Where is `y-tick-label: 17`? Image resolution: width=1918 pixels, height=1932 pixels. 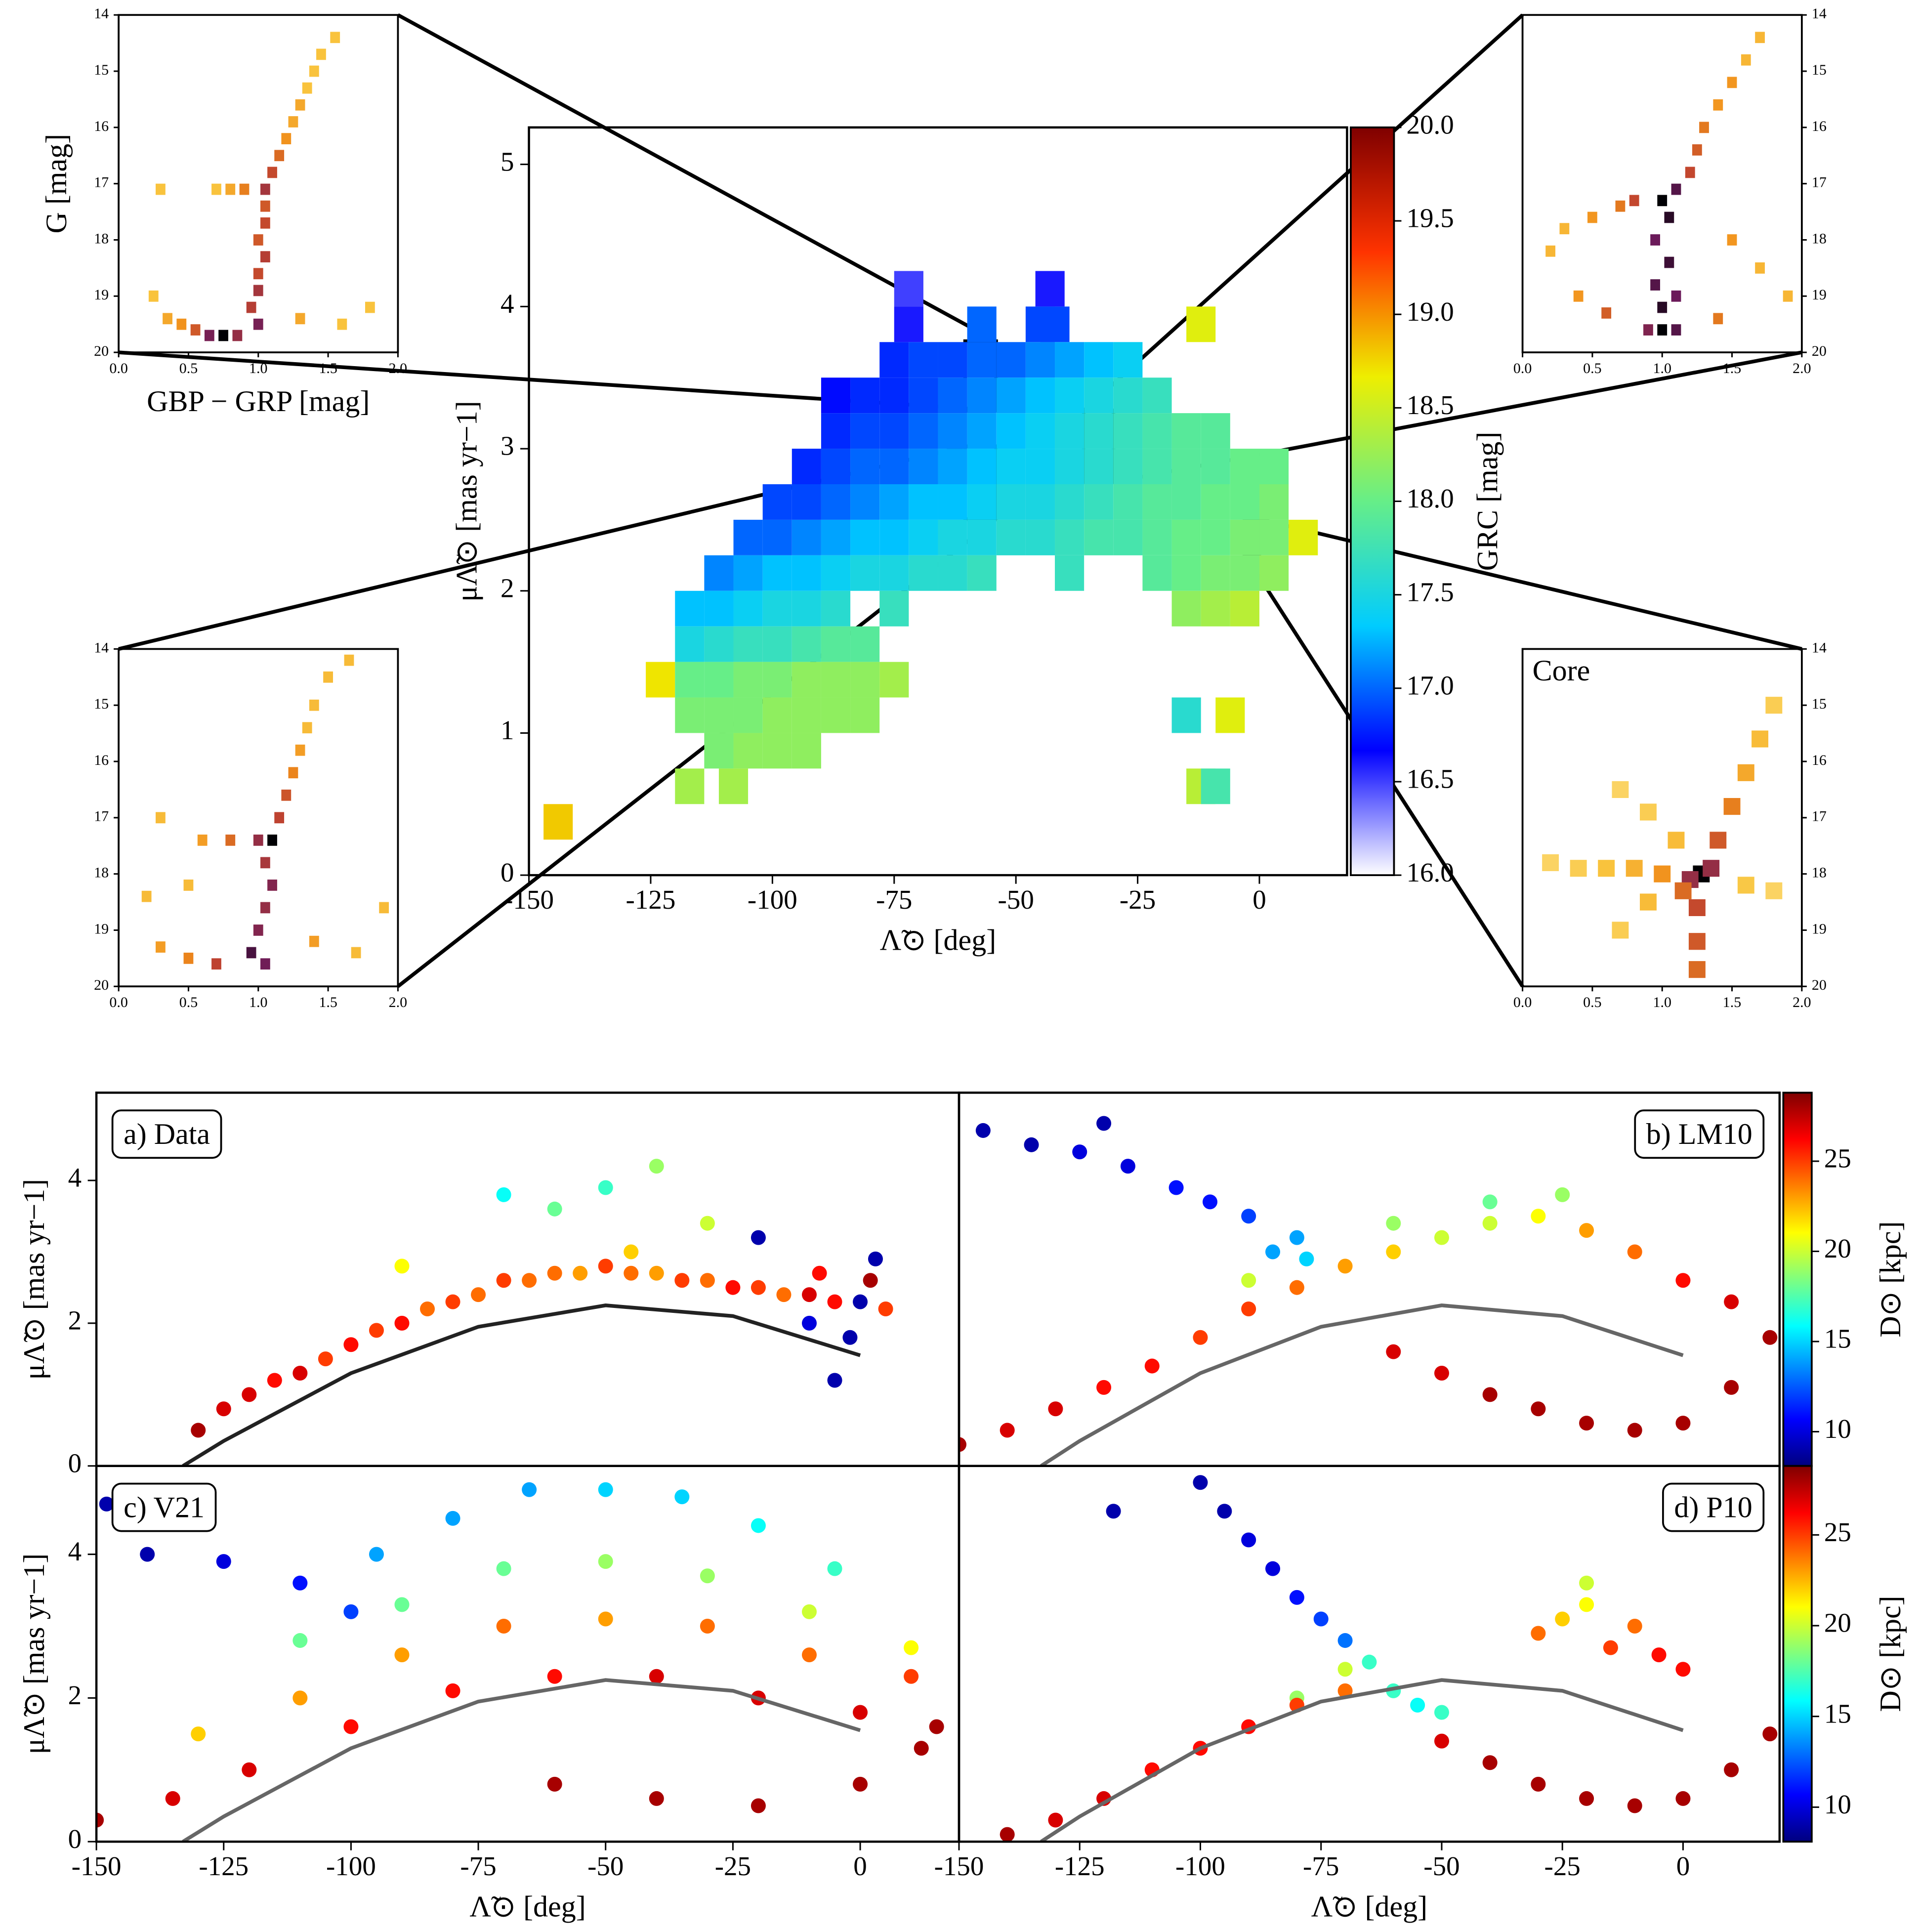 y-tick-label: 17 is located at coordinates (1819, 816).